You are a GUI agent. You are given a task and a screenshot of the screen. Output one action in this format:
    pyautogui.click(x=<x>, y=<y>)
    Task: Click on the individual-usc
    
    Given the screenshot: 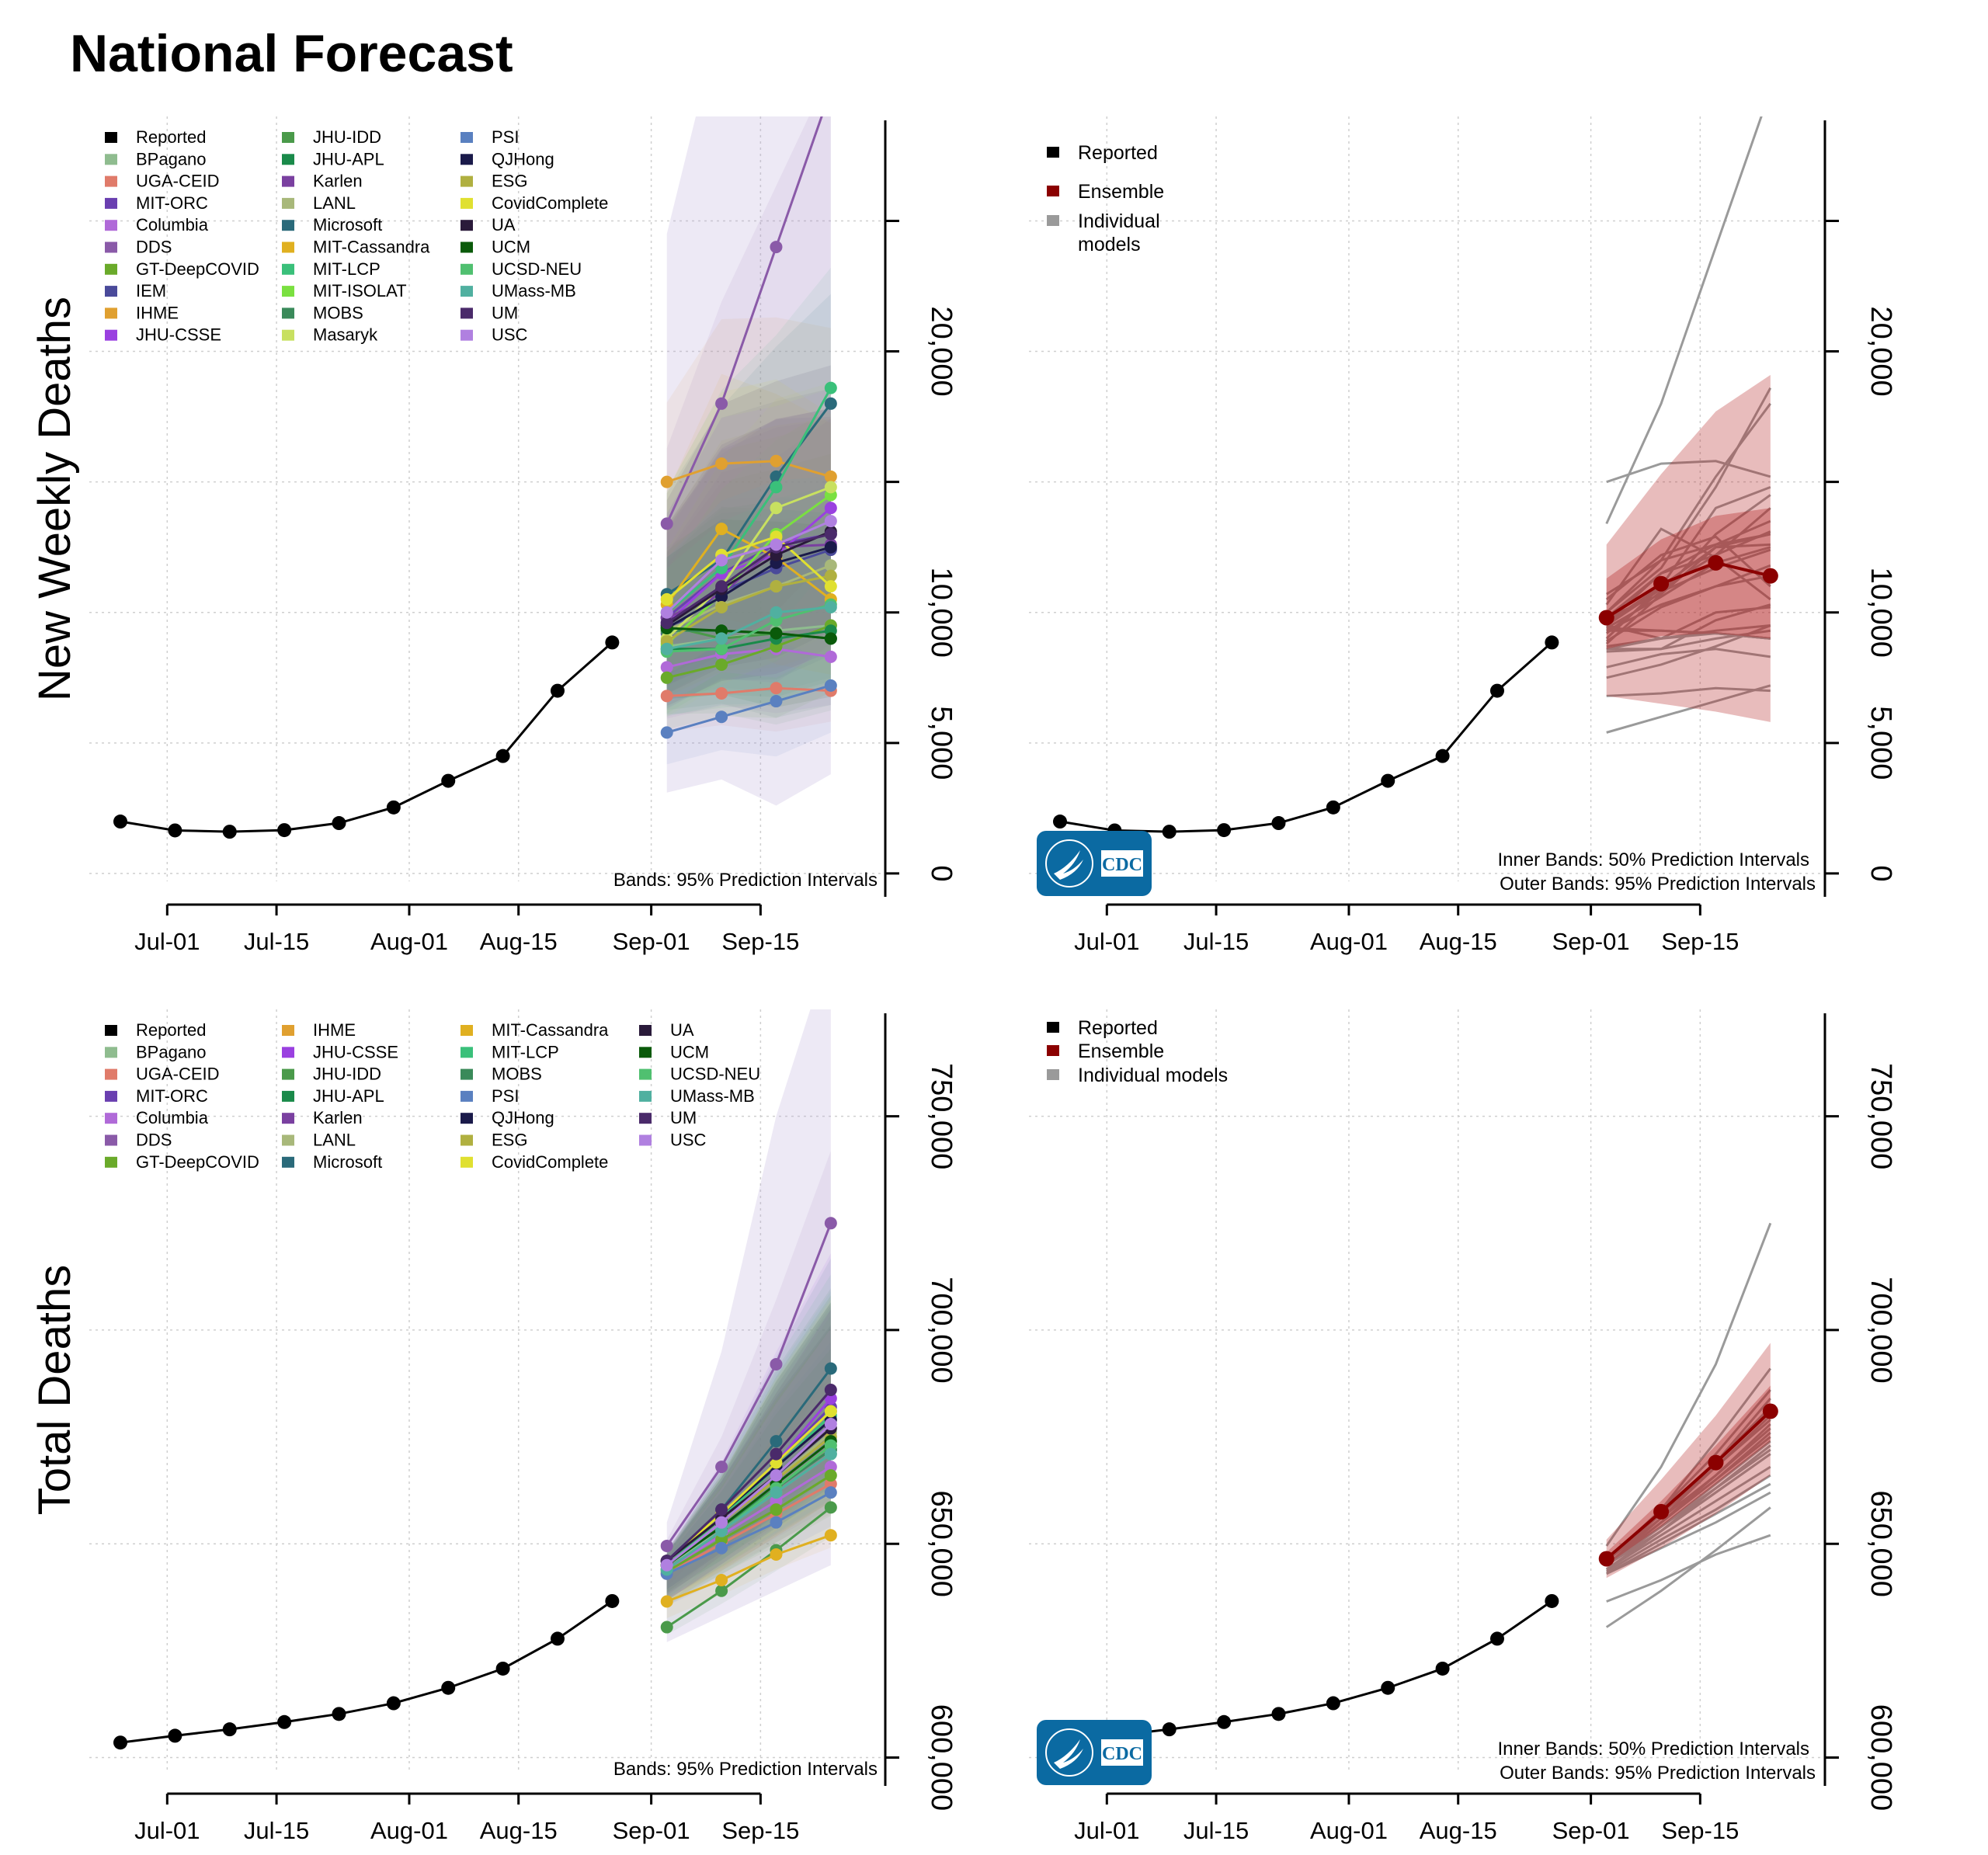 What is the action you would take?
    pyautogui.click(x=1688, y=1494)
    